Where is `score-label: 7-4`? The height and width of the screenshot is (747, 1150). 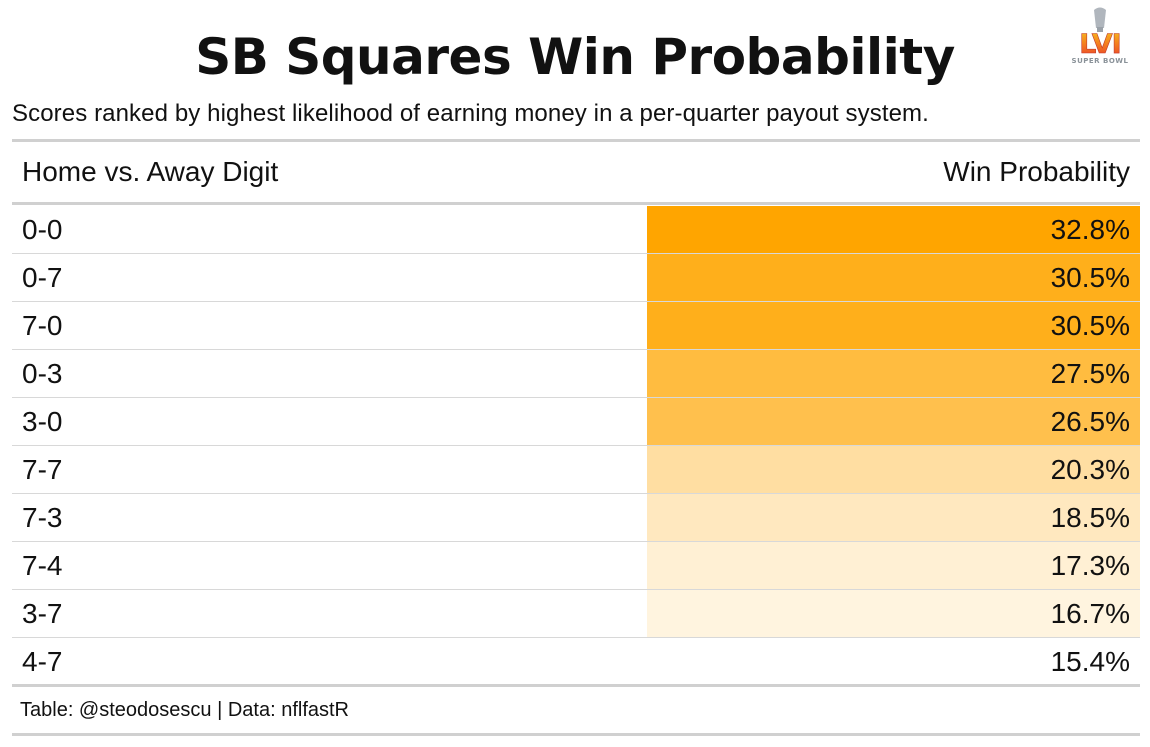
score-label: 7-4 is located at coordinates (42, 565).